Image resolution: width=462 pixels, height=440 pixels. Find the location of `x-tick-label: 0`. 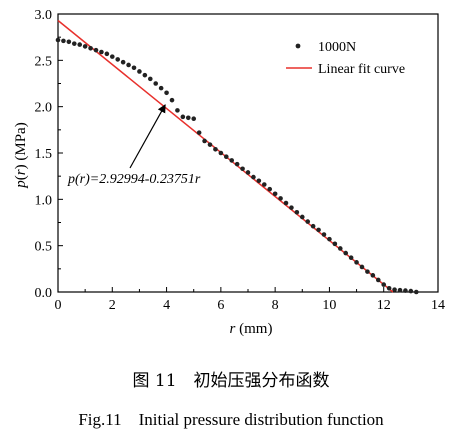

x-tick-label: 0 is located at coordinates (58, 305).